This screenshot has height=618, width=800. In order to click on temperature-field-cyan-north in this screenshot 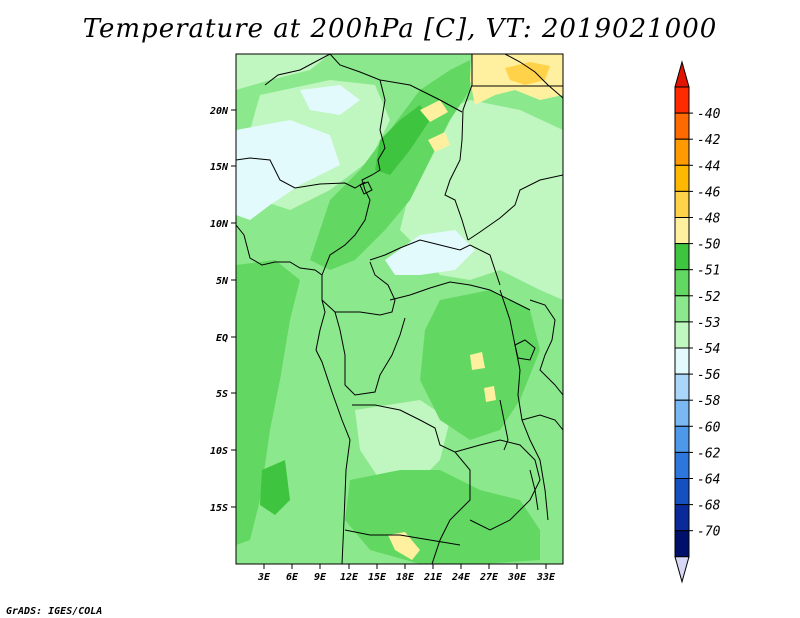, I will do `click(330, 100)`.